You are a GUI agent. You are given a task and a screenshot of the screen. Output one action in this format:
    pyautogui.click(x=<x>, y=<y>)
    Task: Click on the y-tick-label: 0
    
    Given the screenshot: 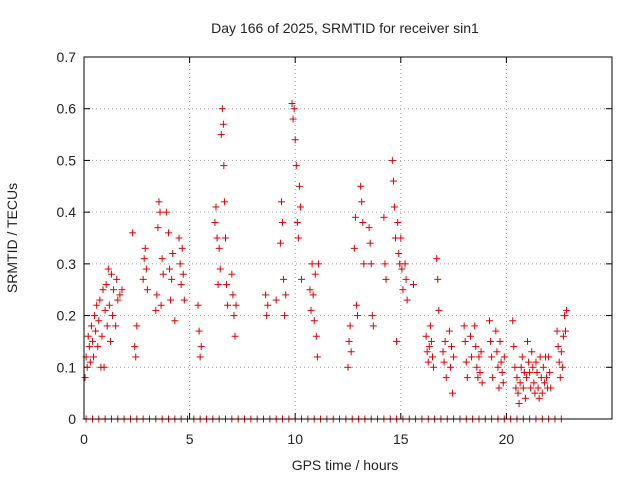 What is the action you would take?
    pyautogui.click(x=72, y=419)
    